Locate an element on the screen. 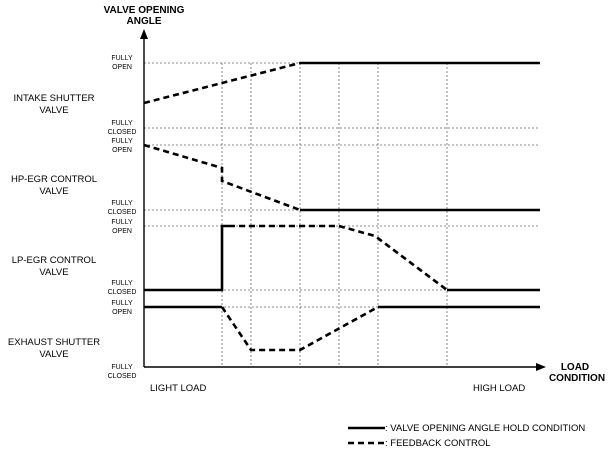 Image resolution: width=613 pixels, height=452 pixels. hp-egr-closed-closed: CLOSED is located at coordinates (122, 212).